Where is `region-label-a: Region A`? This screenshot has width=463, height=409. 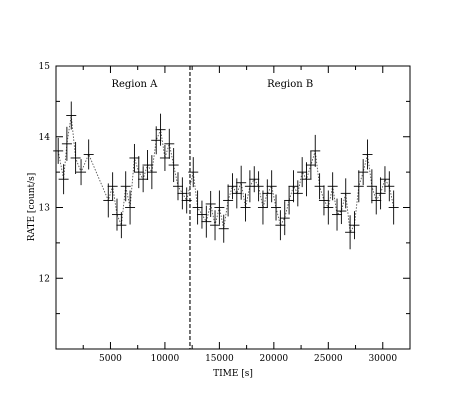
region-label-a: Region A is located at coordinates (134, 84).